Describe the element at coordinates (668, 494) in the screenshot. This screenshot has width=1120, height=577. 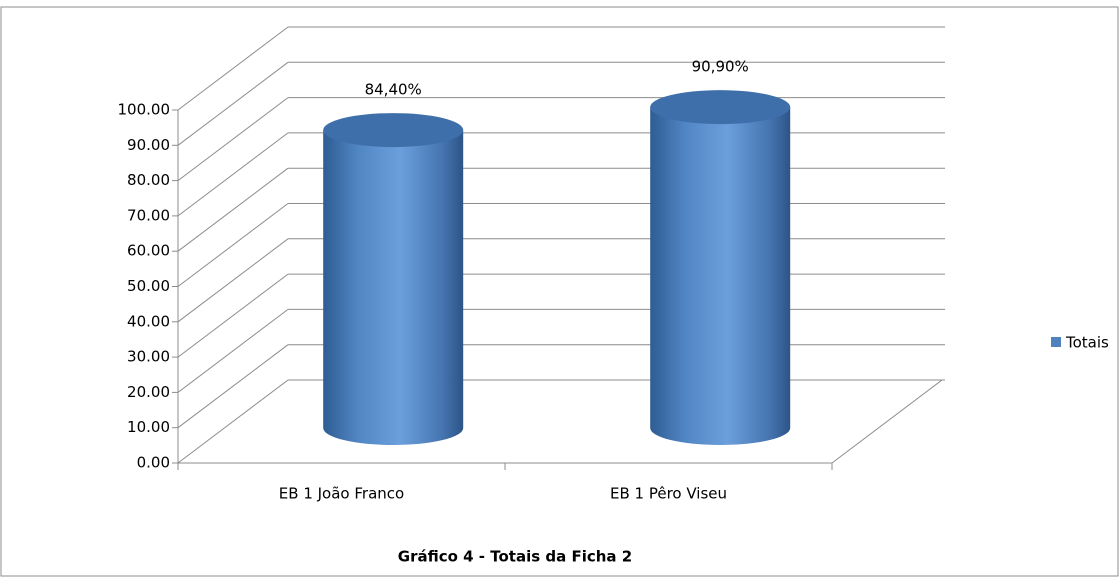
I see `x-tick-label: EB 1 Pêro Viseu` at that location.